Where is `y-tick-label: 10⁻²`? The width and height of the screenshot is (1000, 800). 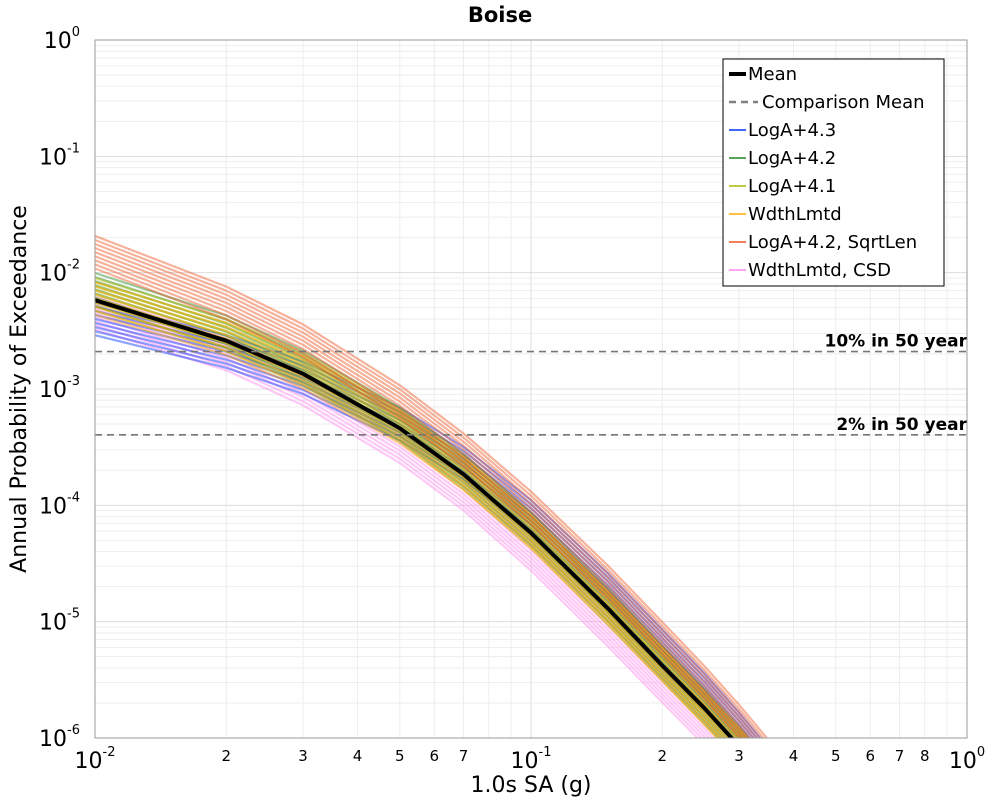 y-tick-label: 10⁻² is located at coordinates (59, 272).